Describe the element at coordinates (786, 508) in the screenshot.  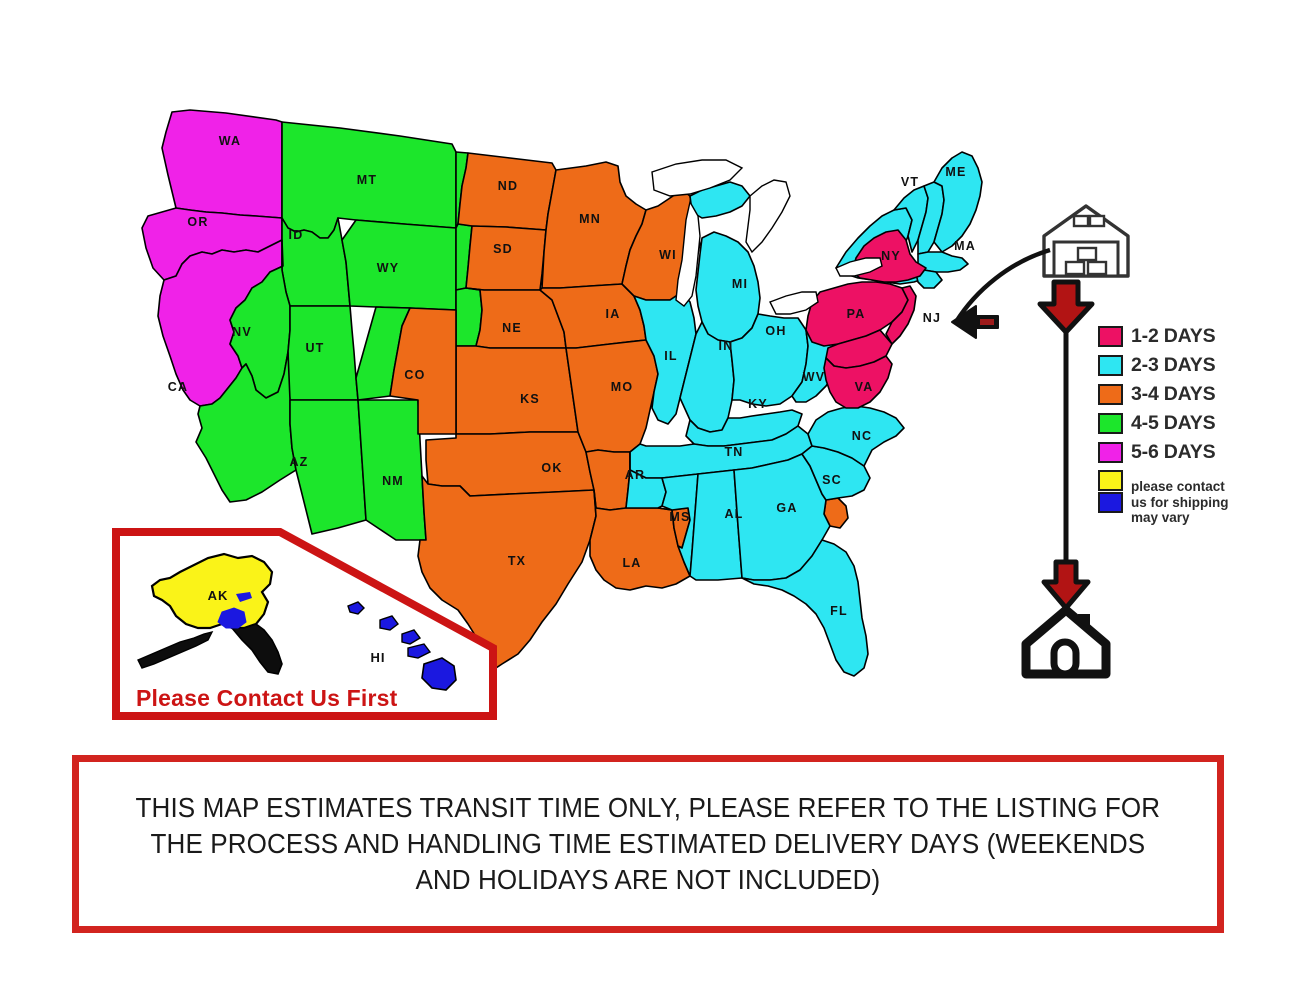
I see `state-label-ga: GA` at that location.